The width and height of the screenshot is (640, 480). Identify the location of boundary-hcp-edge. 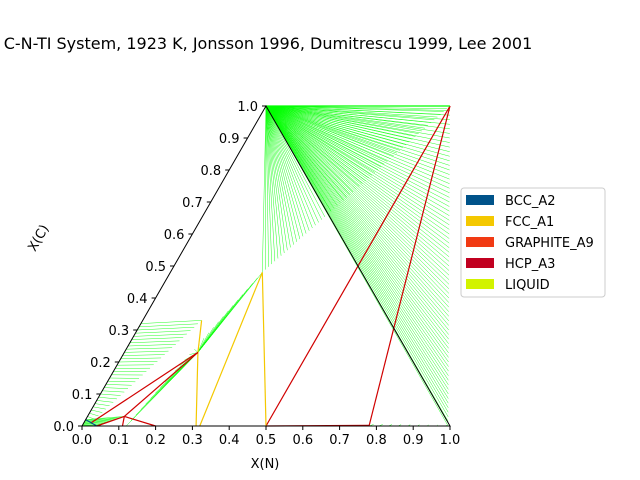
(144, 387).